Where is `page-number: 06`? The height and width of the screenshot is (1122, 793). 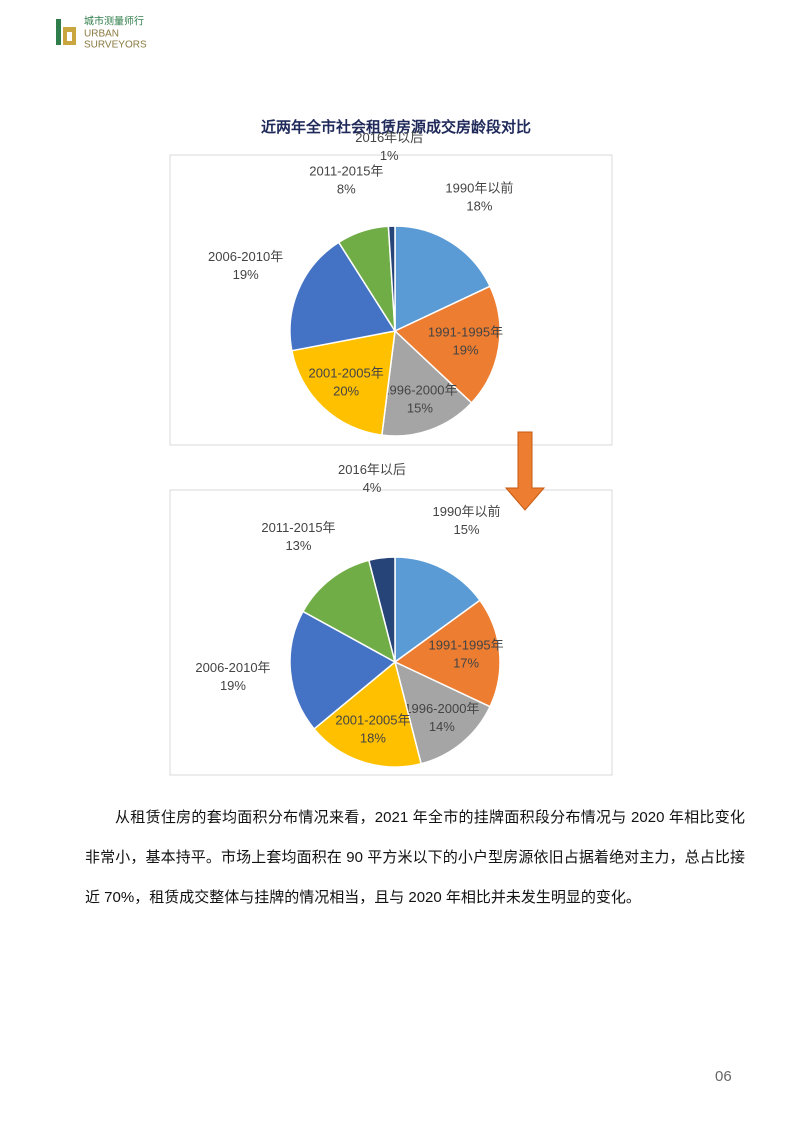 page-number: 06 is located at coordinates (723, 1076).